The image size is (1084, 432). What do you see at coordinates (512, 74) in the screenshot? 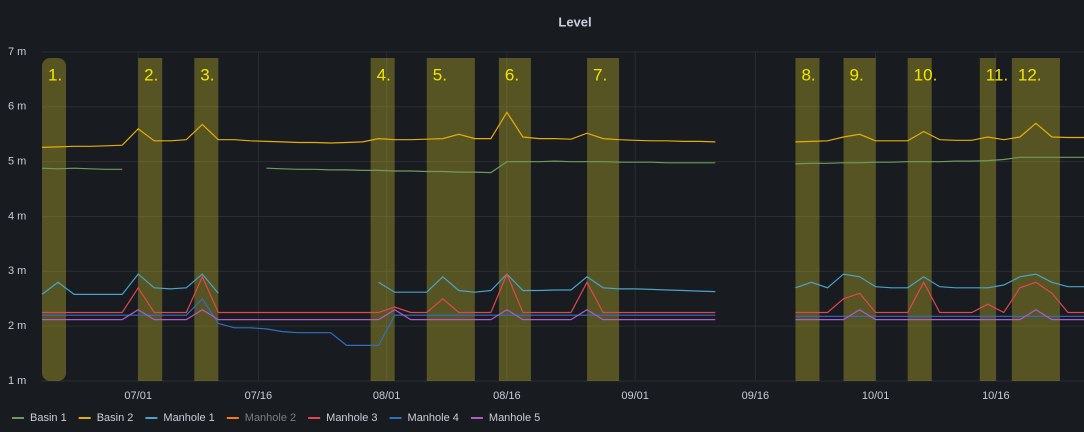
I see `annotation-label: 6.` at bounding box center [512, 74].